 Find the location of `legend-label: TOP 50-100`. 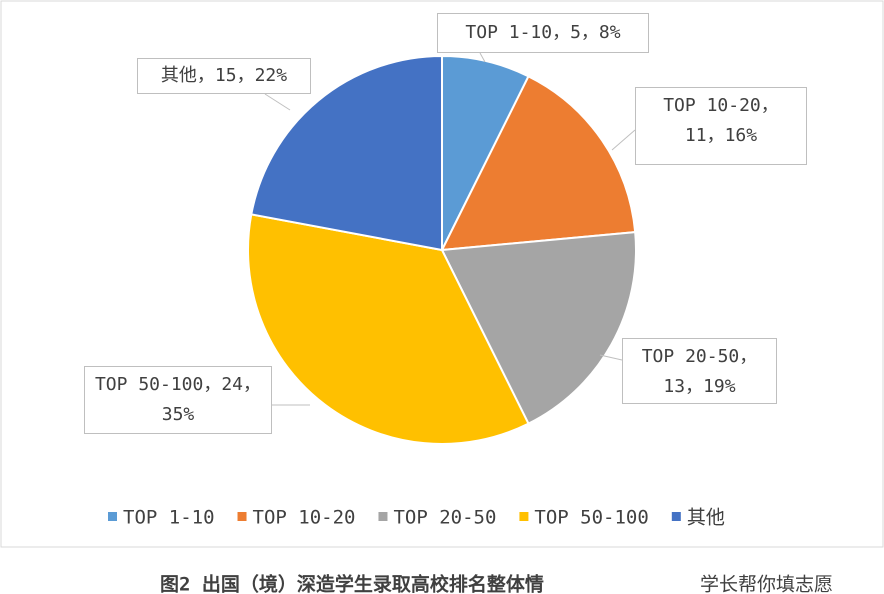

legend-label: TOP 50-100 is located at coordinates (591, 518).